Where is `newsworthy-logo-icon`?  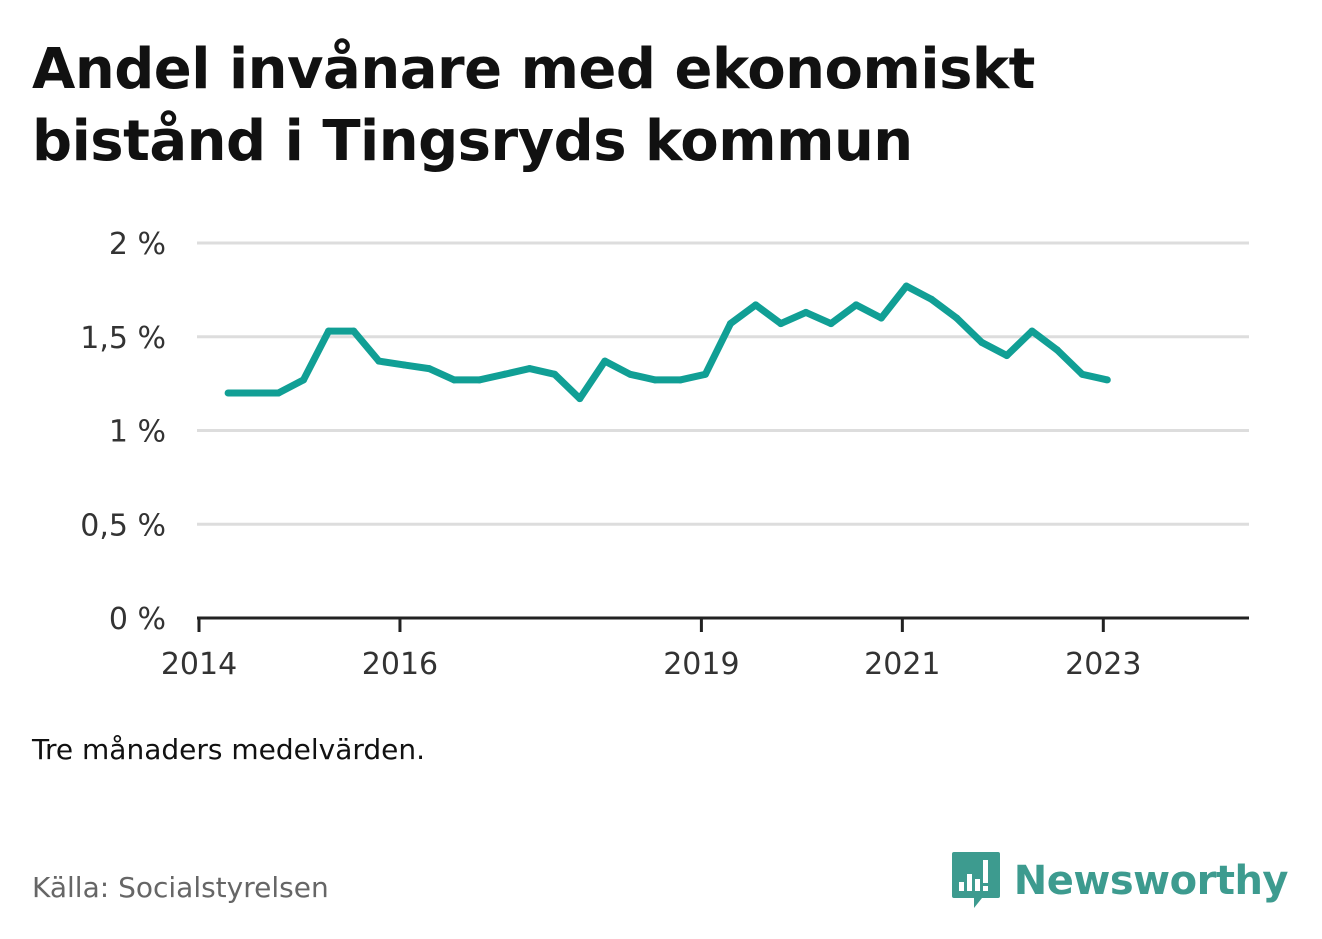 newsworthy-logo-icon is located at coordinates (975, 880).